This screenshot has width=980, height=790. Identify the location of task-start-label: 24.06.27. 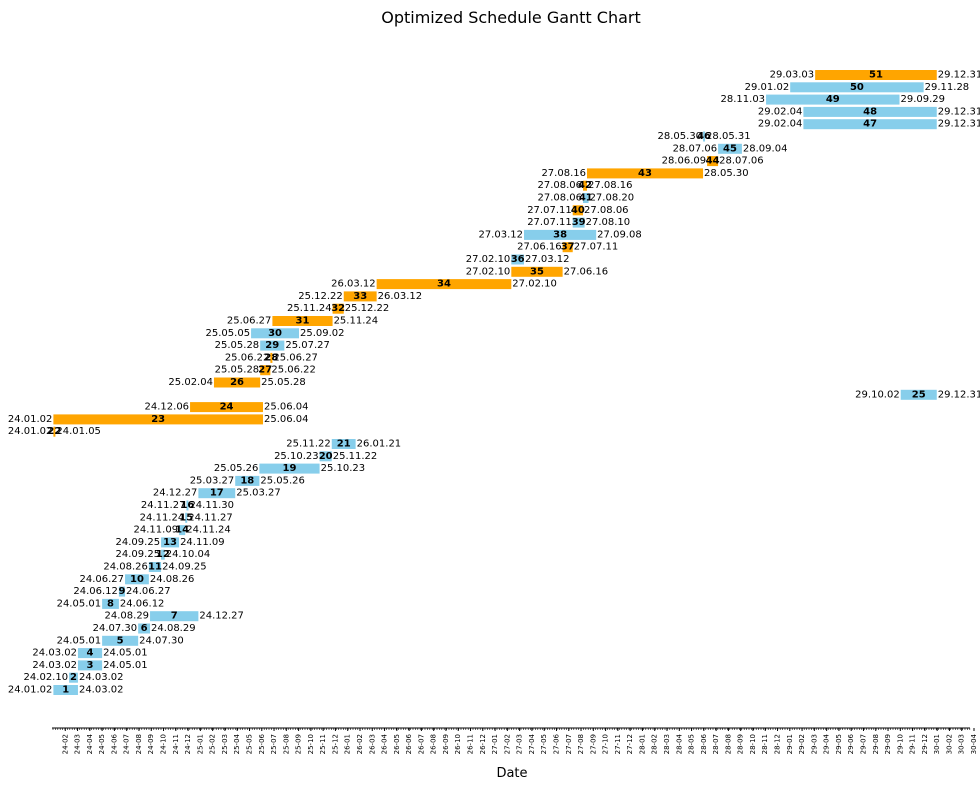
(102, 579).